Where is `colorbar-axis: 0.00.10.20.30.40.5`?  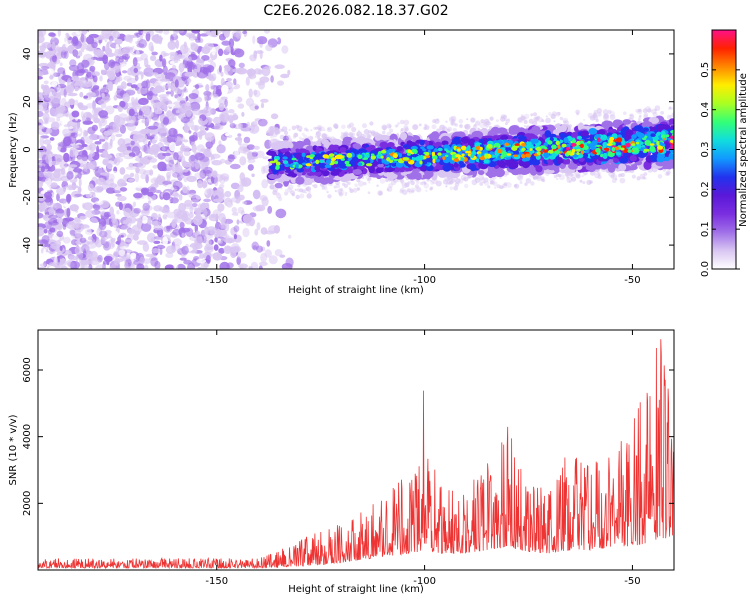 colorbar-axis: 0.00.10.20.30.40.5 is located at coordinates (720, 169).